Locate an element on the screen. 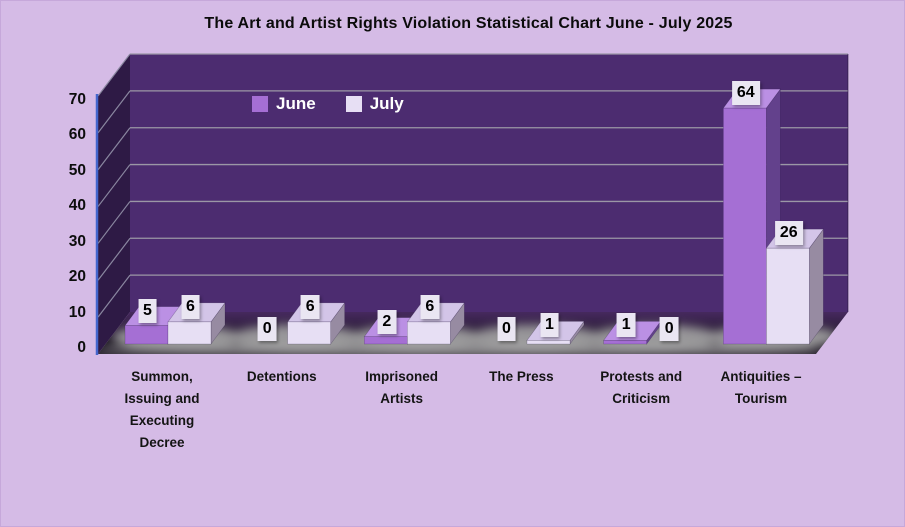 The width and height of the screenshot is (905, 527). bar-july-2-front is located at coordinates (429, 333).